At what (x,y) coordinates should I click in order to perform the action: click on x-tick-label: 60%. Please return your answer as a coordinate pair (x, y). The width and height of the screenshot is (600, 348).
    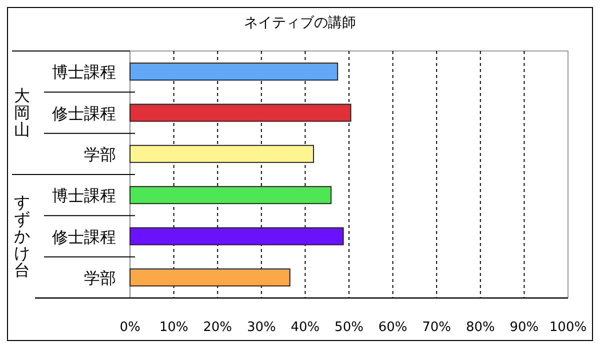
    Looking at the image, I should click on (393, 327).